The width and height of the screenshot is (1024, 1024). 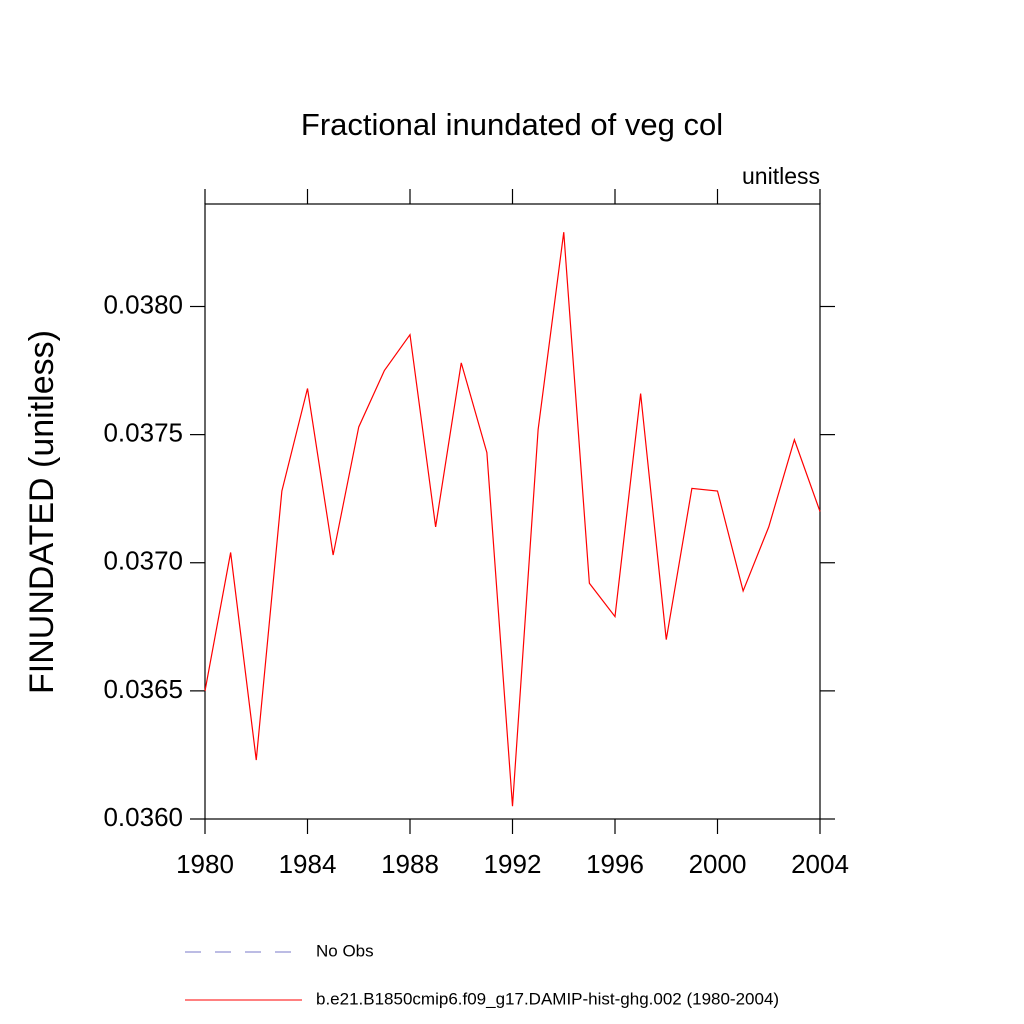 What do you see at coordinates (143, 817) in the screenshot?
I see `y-tick-label: 0.0360` at bounding box center [143, 817].